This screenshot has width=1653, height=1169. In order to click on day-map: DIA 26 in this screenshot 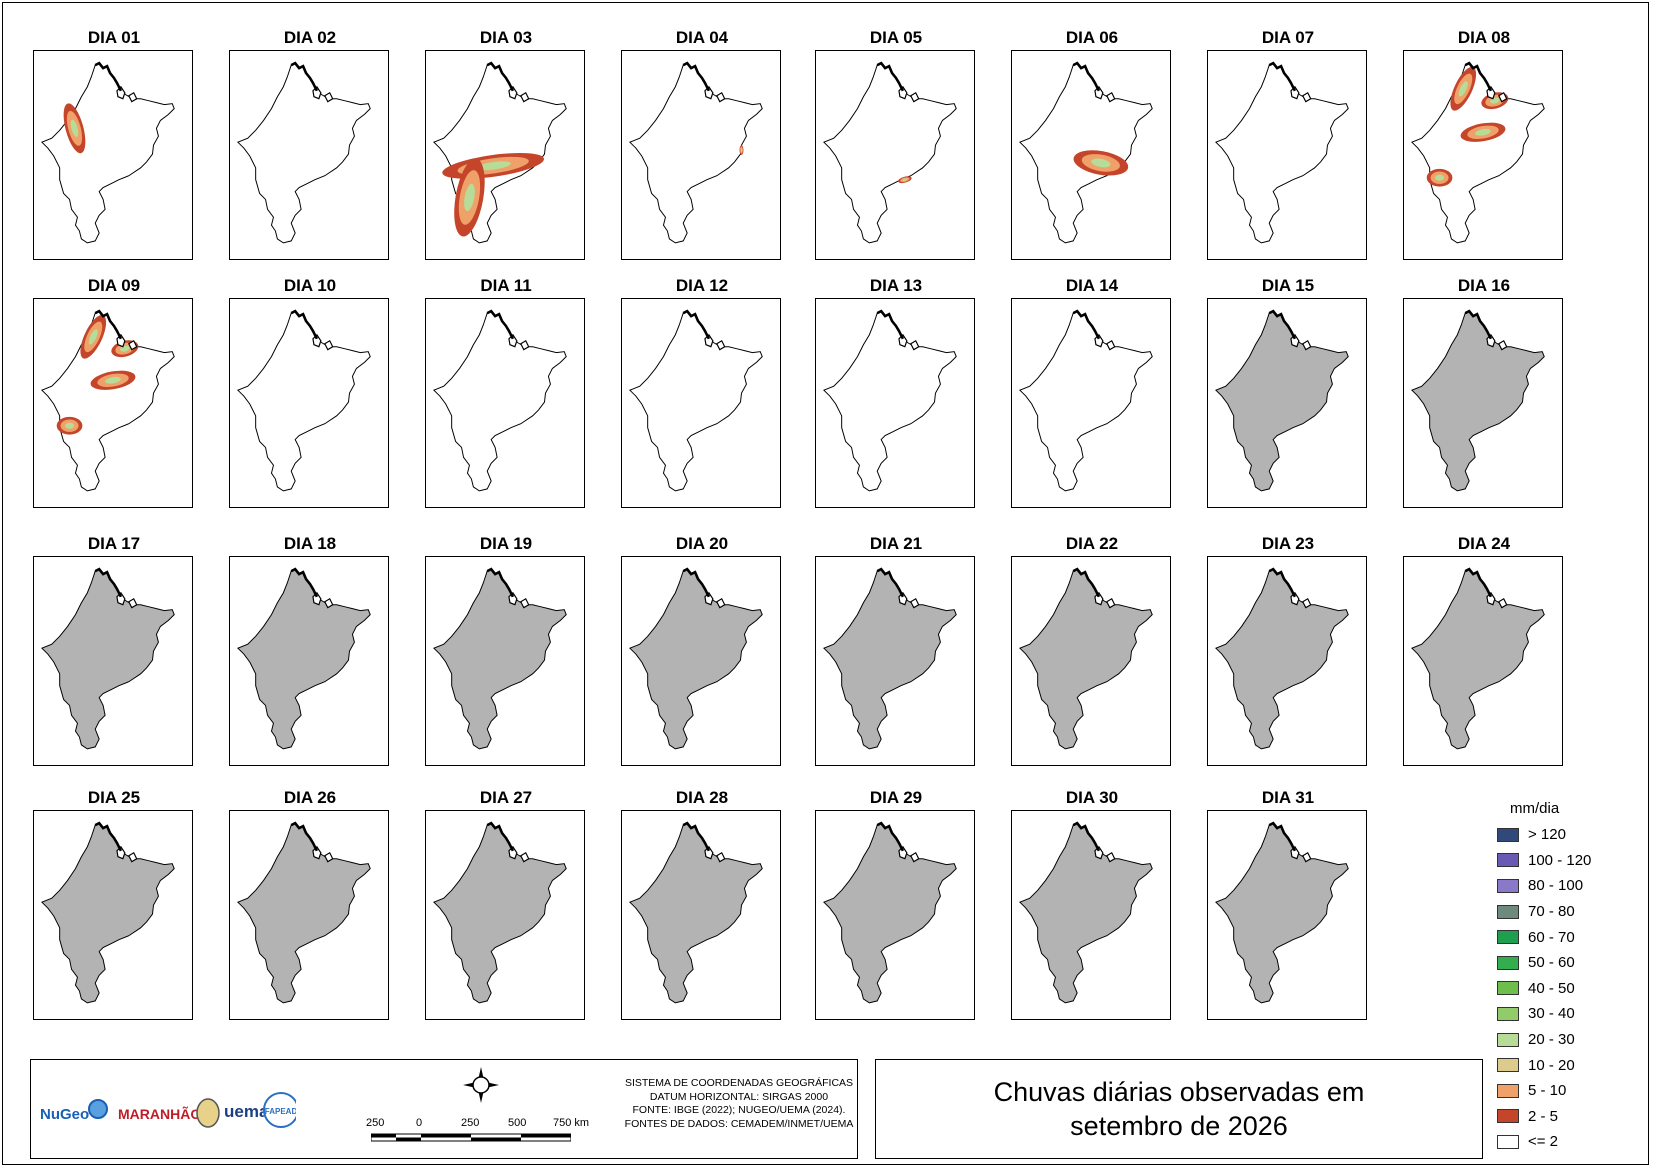, I will do `click(310, 904)`.